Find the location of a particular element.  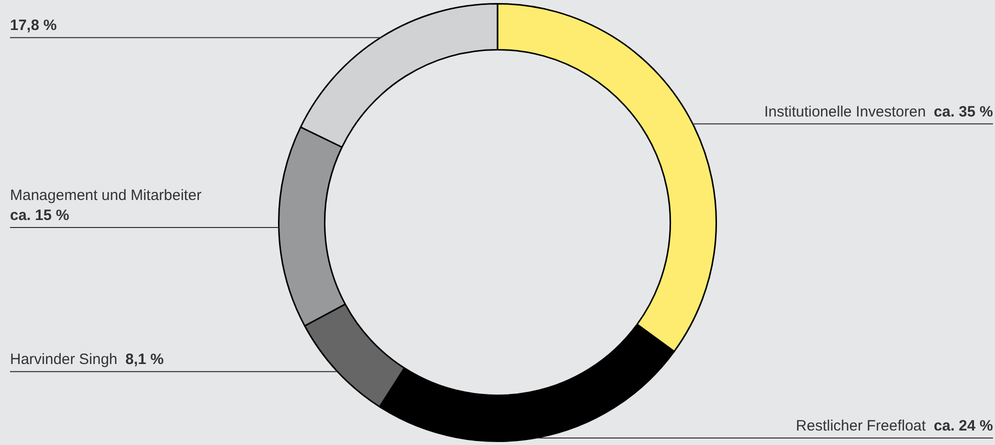

data-label: ca. 35 % is located at coordinates (964, 111).